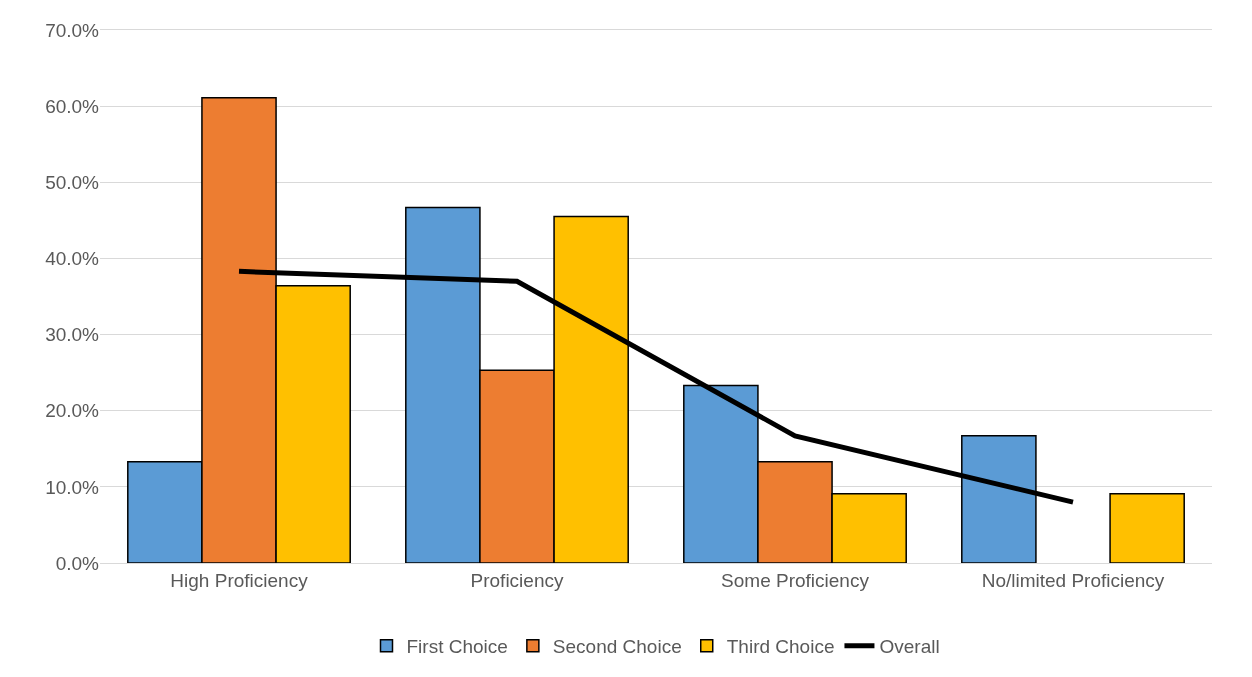 The width and height of the screenshot is (1252, 677). What do you see at coordinates (72, 487) in the screenshot?
I see `y-tick-label: 10.0%` at bounding box center [72, 487].